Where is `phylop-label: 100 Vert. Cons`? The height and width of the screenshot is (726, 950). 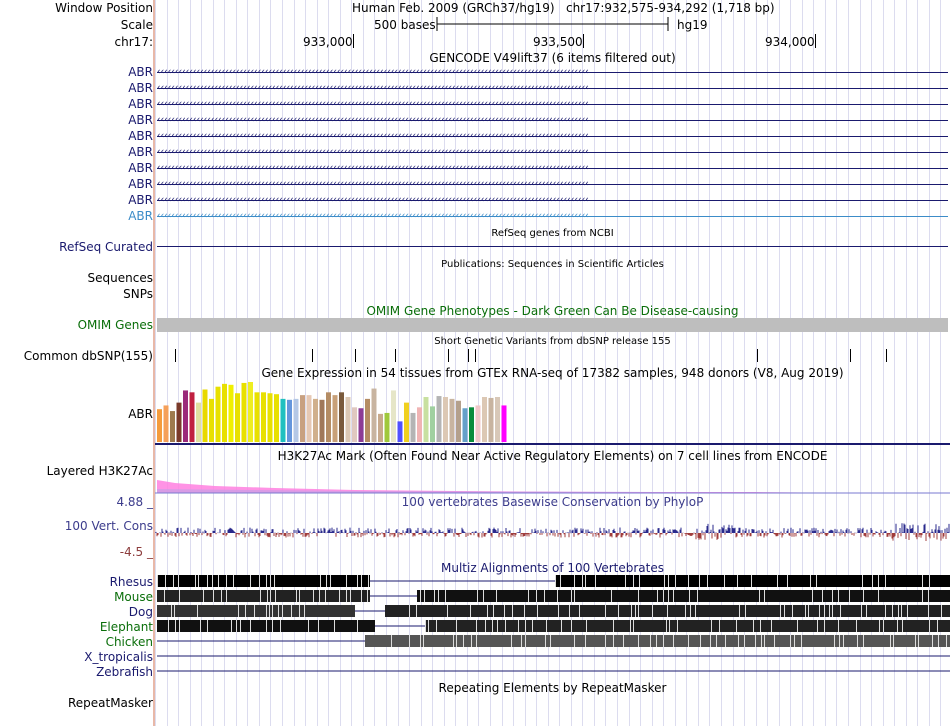 phylop-label: 100 Vert. Cons is located at coordinates (108, 526).